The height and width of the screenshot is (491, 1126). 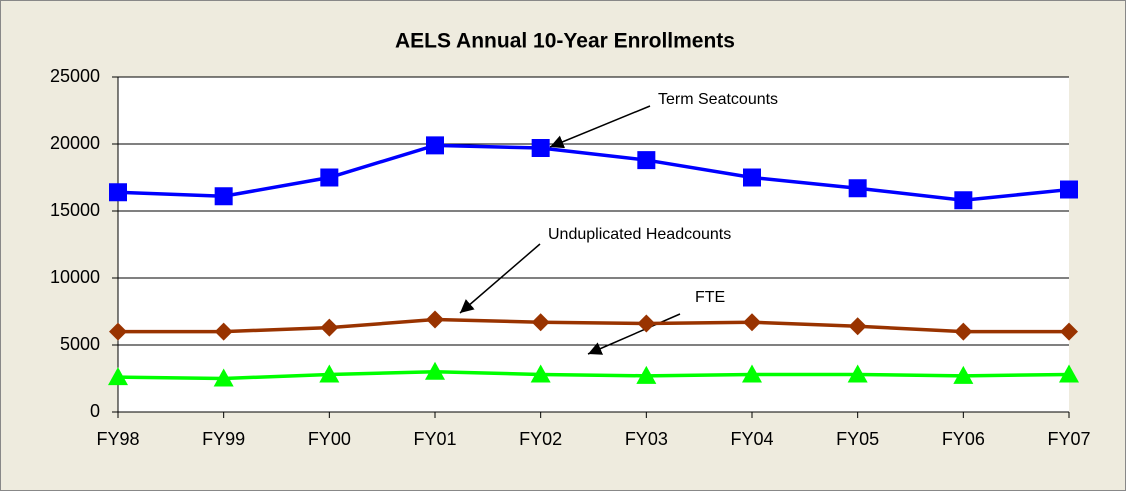 What do you see at coordinates (80, 344) in the screenshot?
I see `y-tick-label: 5000` at bounding box center [80, 344].